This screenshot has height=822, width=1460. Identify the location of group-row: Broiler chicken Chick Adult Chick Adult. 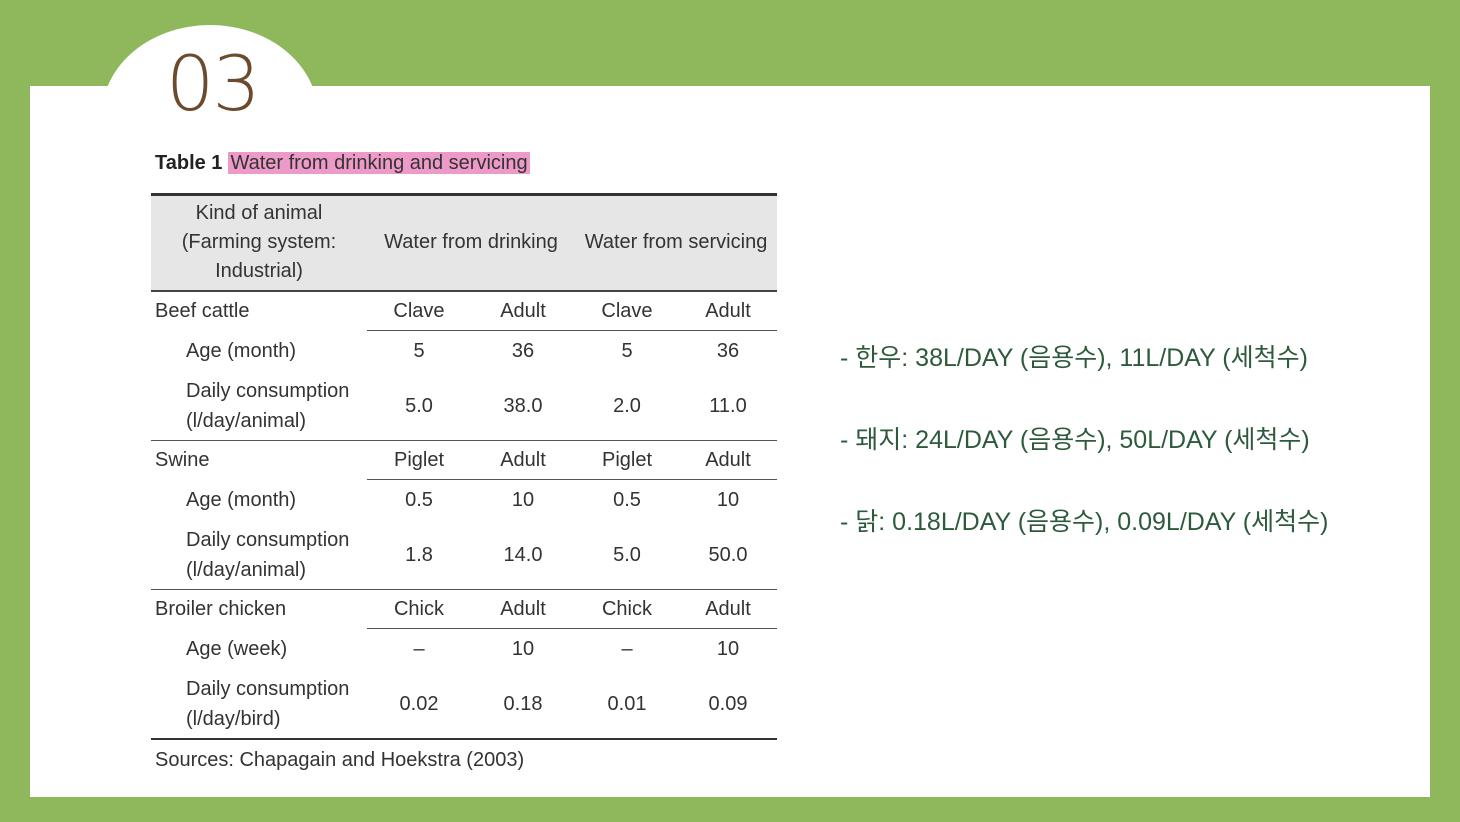
(464, 609).